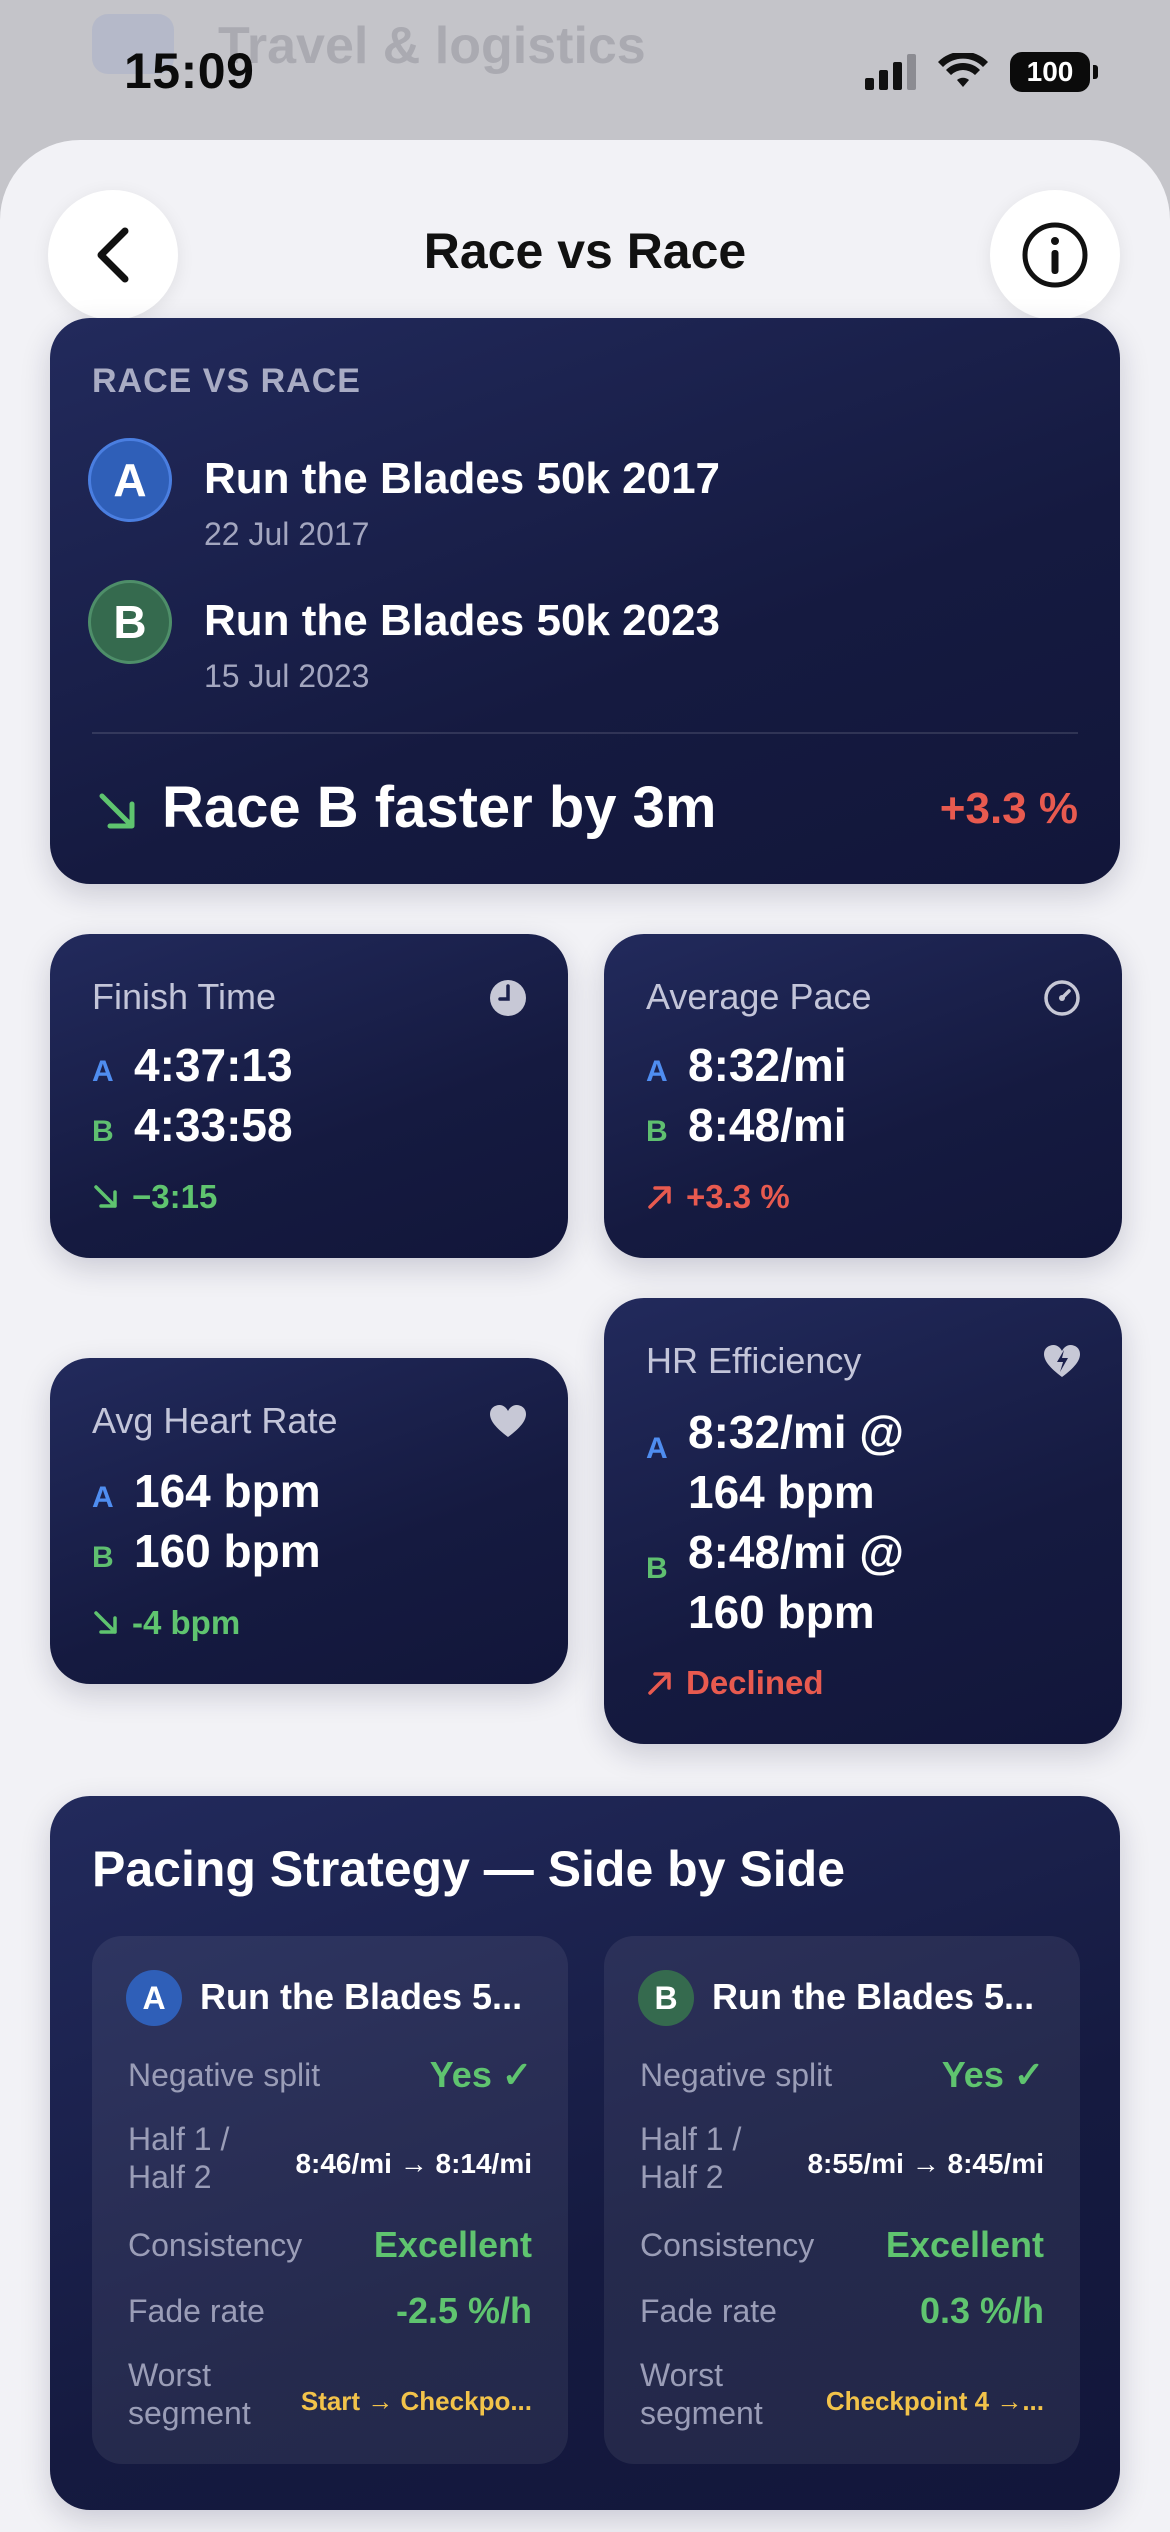 This screenshot has height=2532, width=1170. What do you see at coordinates (796, 1432) in the screenshot?
I see `hr-efficiency-a-line1: 8:32/mi @` at bounding box center [796, 1432].